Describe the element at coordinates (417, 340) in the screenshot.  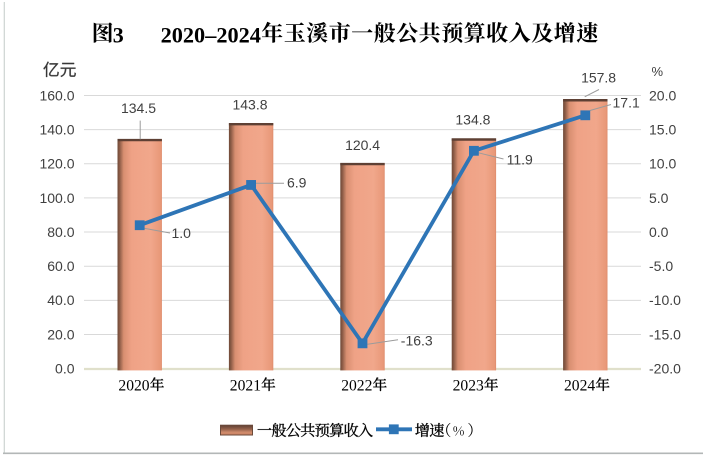
I see `svg-text: -16.3` at that location.